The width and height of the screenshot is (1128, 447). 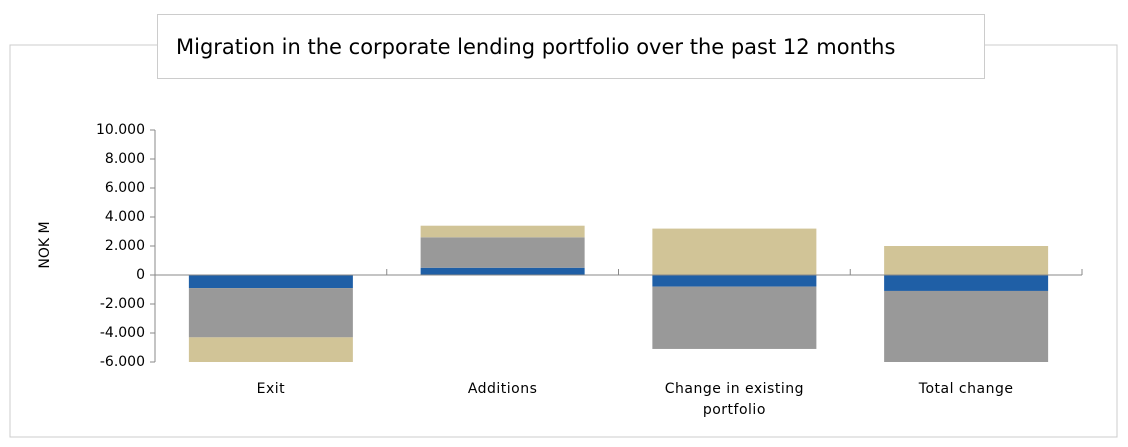 What do you see at coordinates (125, 217) in the screenshot?
I see `y-tick-label: 4.000` at bounding box center [125, 217].